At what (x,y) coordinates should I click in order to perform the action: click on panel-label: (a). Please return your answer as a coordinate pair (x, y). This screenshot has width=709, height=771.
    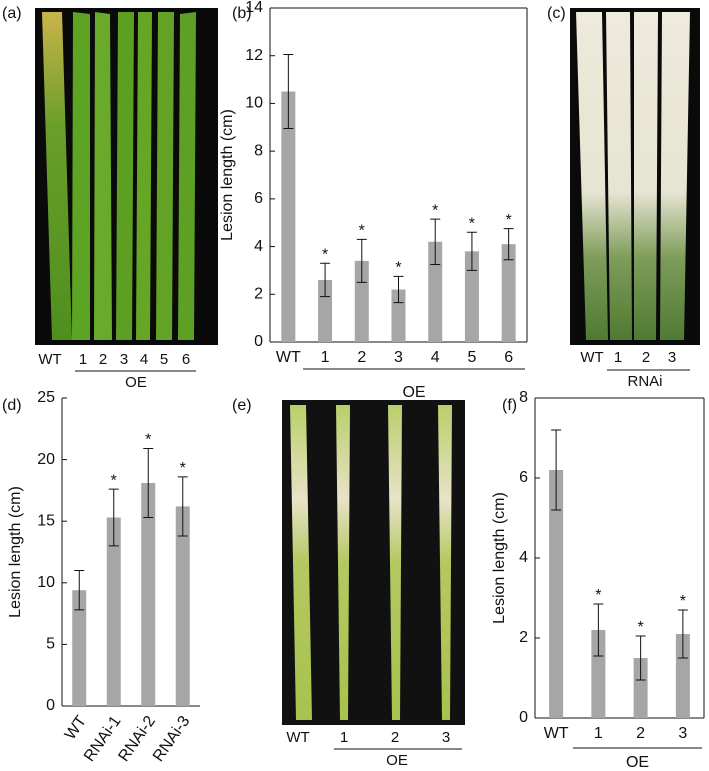
    Looking at the image, I should click on (12, 13).